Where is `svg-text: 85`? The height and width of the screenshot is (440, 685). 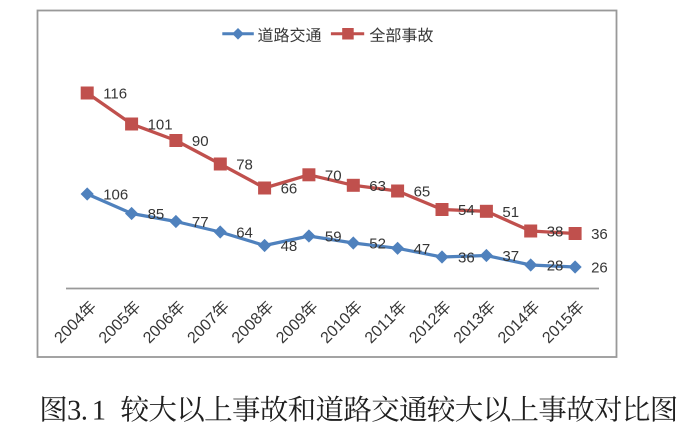
svg-text: 85 is located at coordinates (156, 214).